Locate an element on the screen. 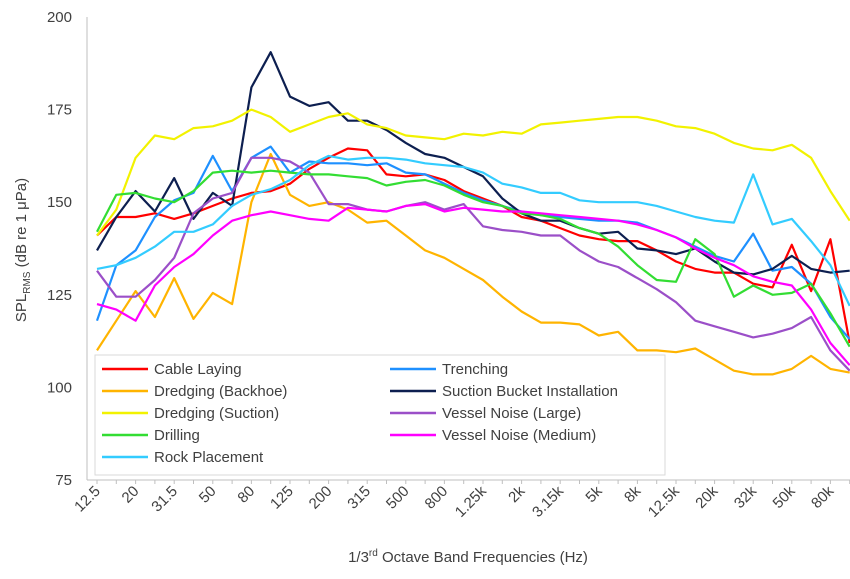 This screenshot has width=850, height=579. x-tick-label: 50k is located at coordinates (784, 496).